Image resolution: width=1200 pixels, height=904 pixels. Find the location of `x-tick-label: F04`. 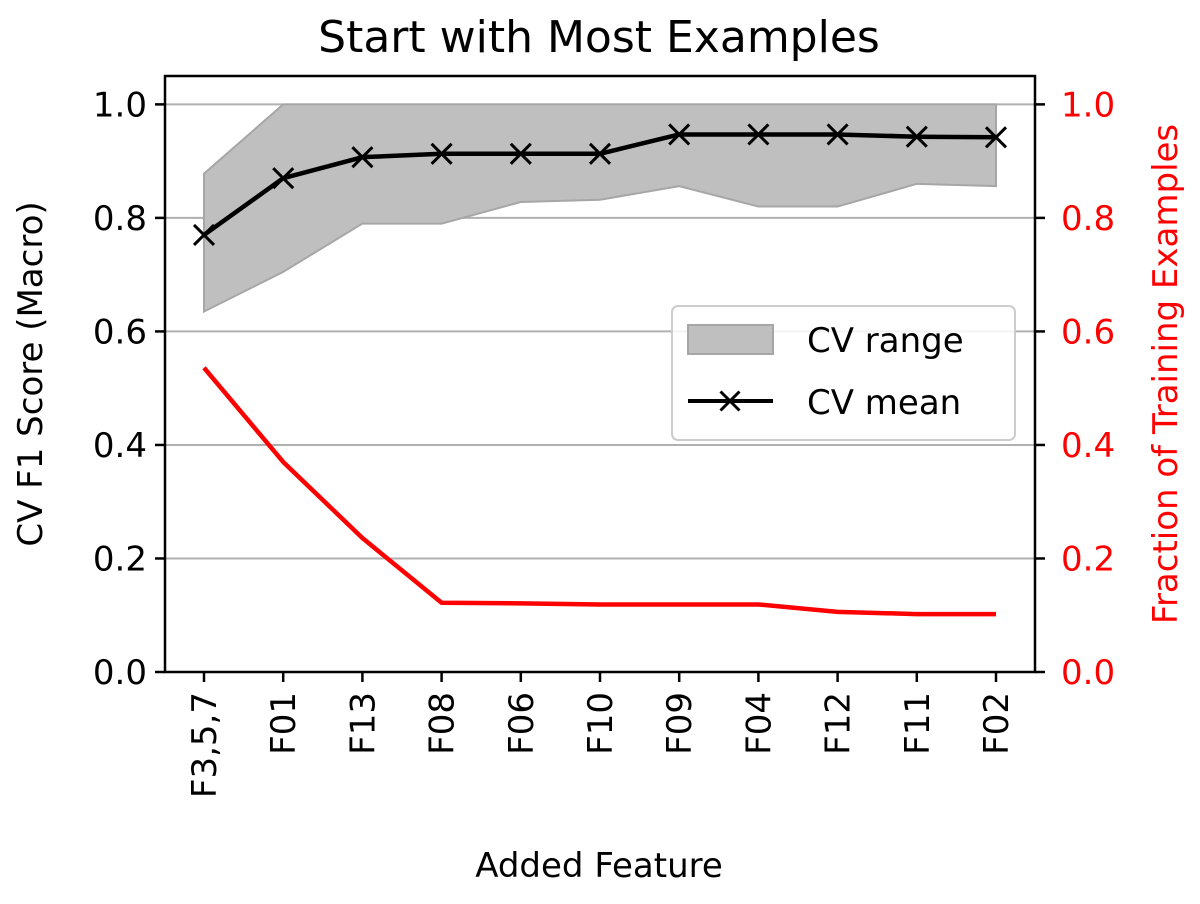

x-tick-label: F04 is located at coordinates (759, 723).